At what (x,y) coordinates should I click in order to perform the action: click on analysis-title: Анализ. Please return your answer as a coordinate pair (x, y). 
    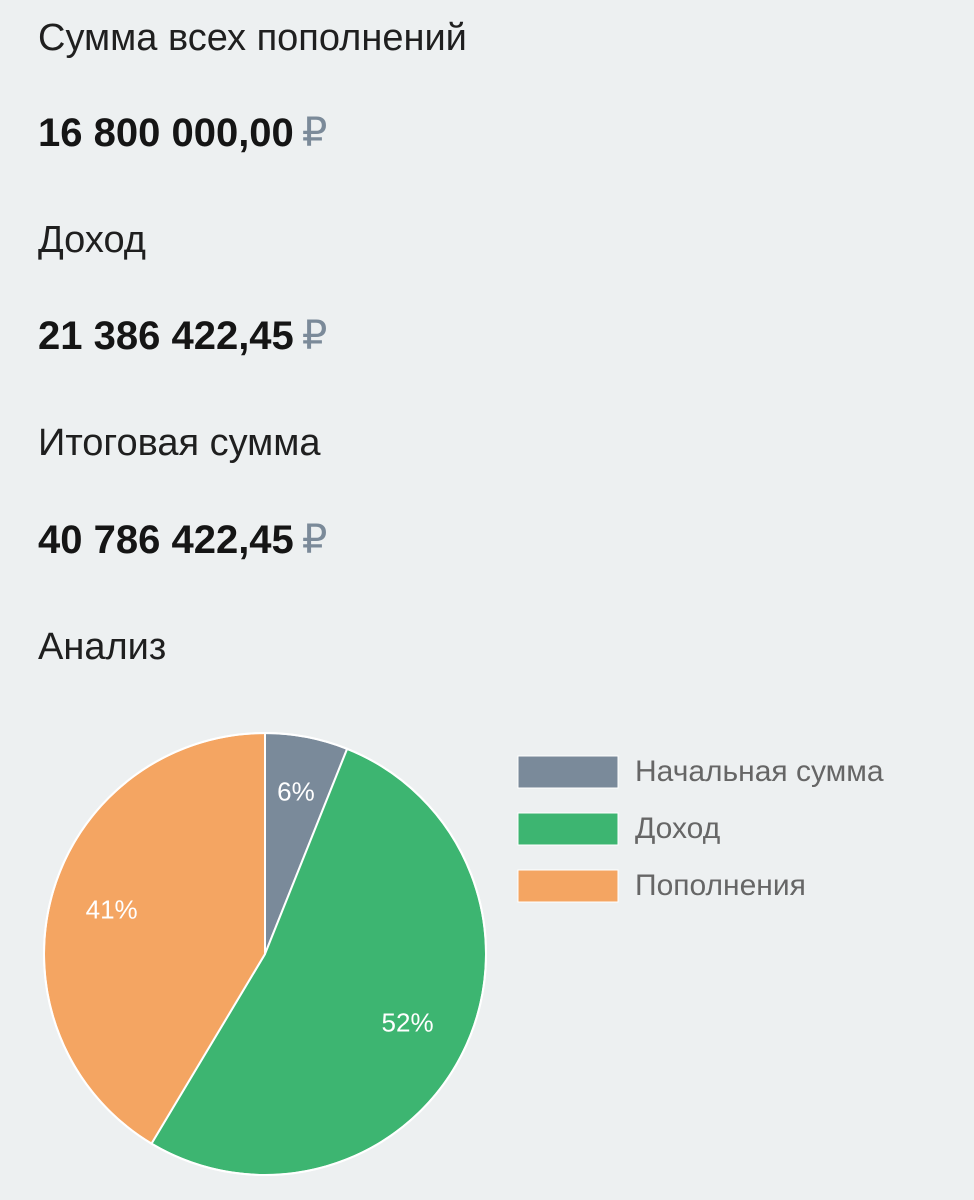
    Looking at the image, I should click on (102, 647).